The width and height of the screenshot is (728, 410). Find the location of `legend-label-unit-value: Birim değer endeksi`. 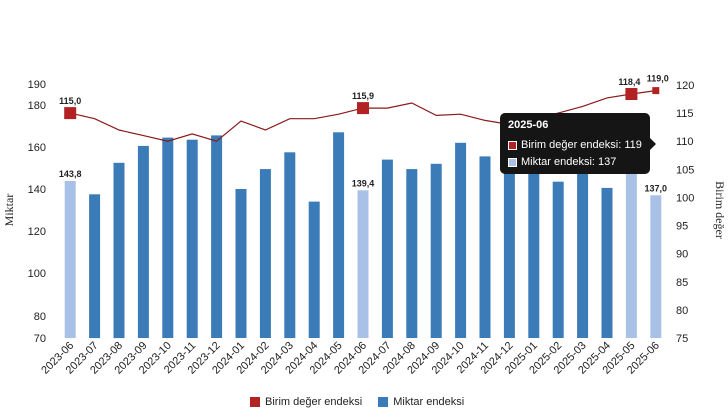

legend-label-unit-value: Birim değer endeksi is located at coordinates (314, 402).